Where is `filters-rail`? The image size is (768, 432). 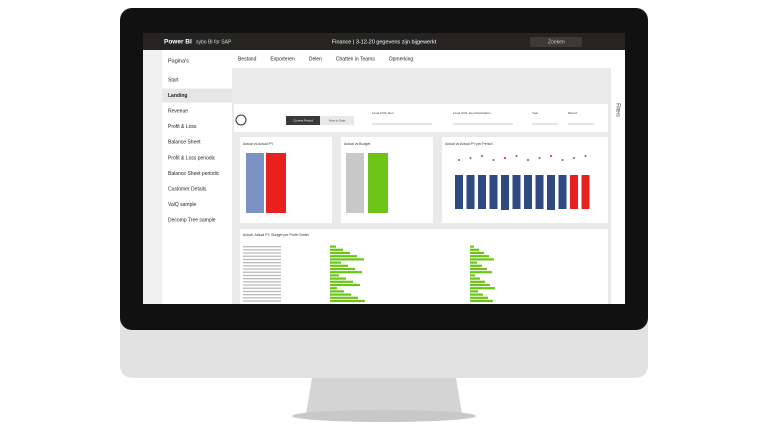
filters-rail is located at coordinates (618, 177).